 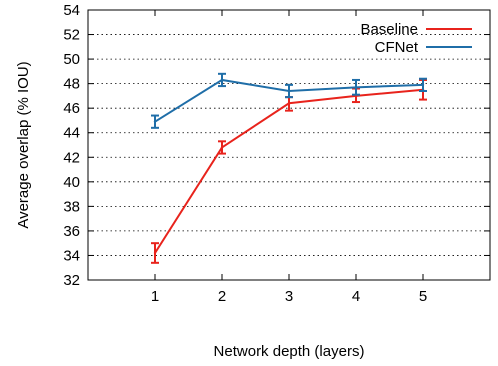 I want to click on x-tick-label: 1, so click(x=155, y=296).